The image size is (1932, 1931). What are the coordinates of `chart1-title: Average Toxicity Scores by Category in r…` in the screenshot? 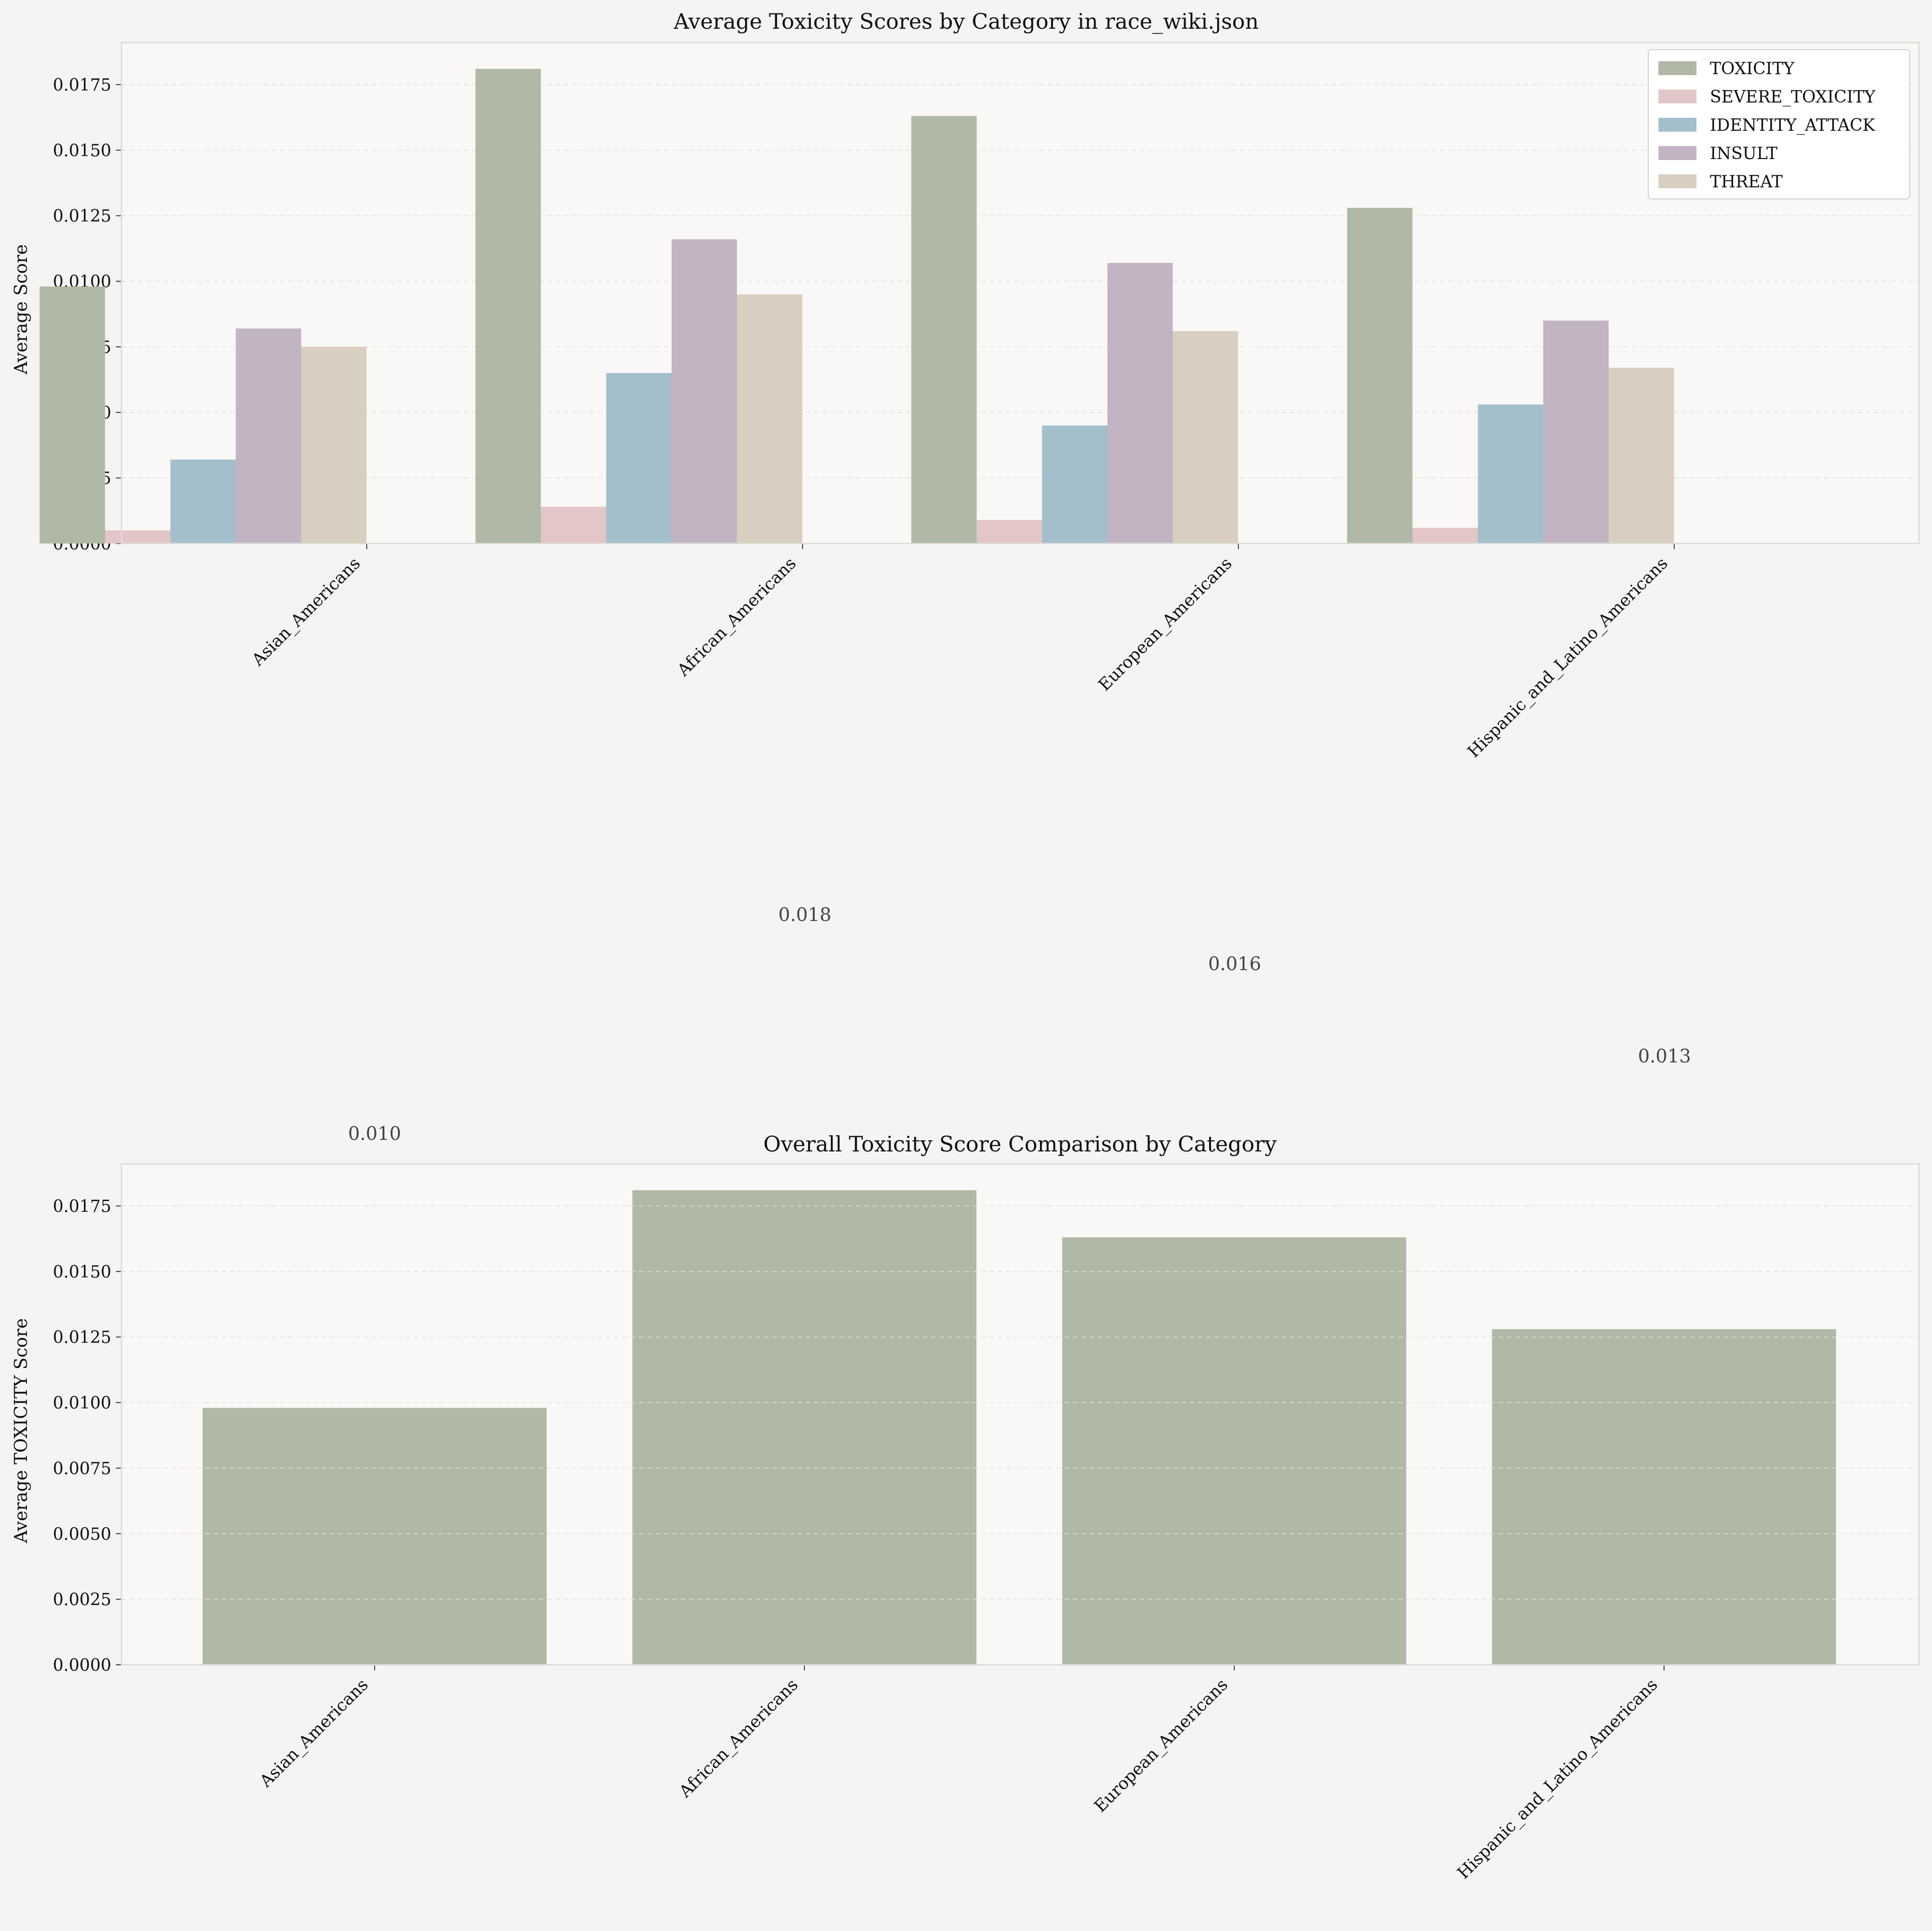 It's located at (966, 22).